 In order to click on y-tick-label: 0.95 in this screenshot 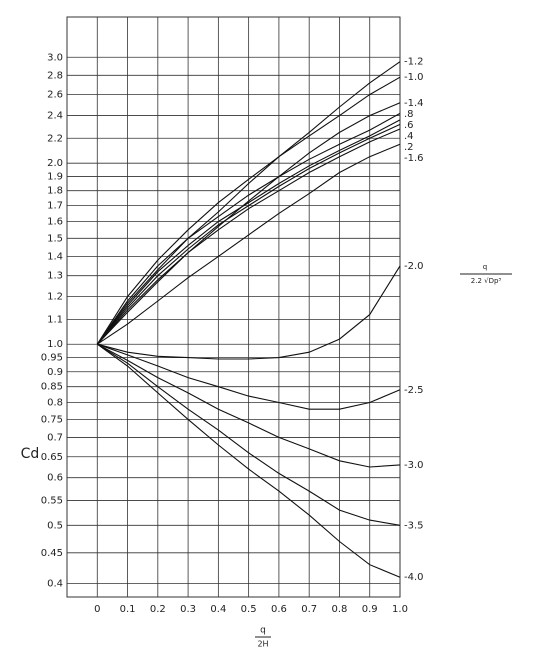, I will do `click(52, 358)`.